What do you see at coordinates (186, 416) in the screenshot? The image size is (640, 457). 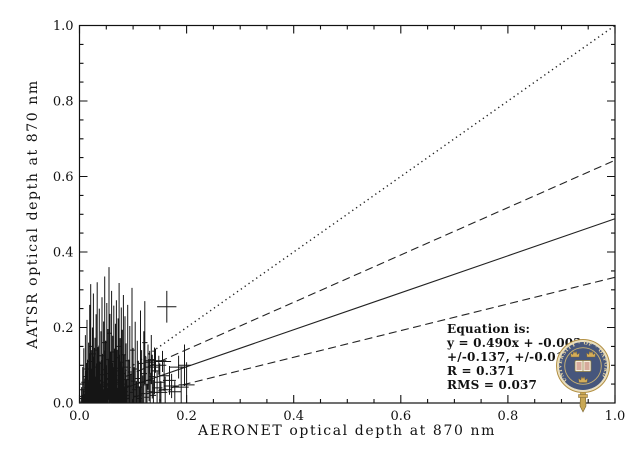 I see `x-tick-label: 0.2` at bounding box center [186, 416].